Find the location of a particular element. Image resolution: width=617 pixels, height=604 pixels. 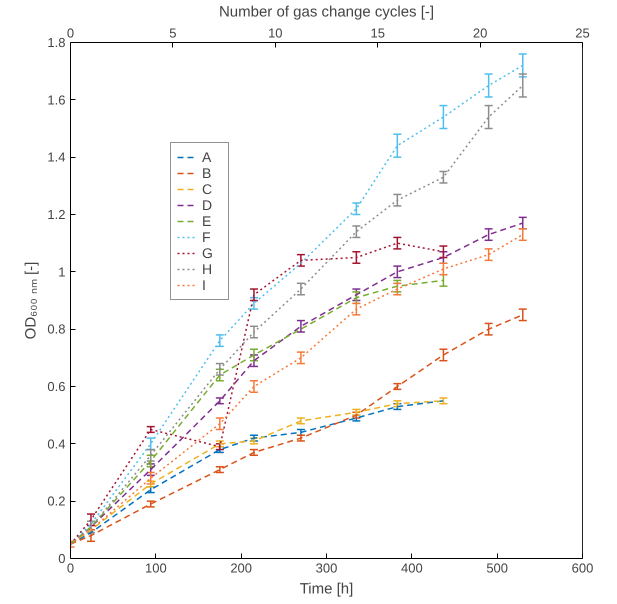

x2-tick-label: 25 is located at coordinates (582, 33).